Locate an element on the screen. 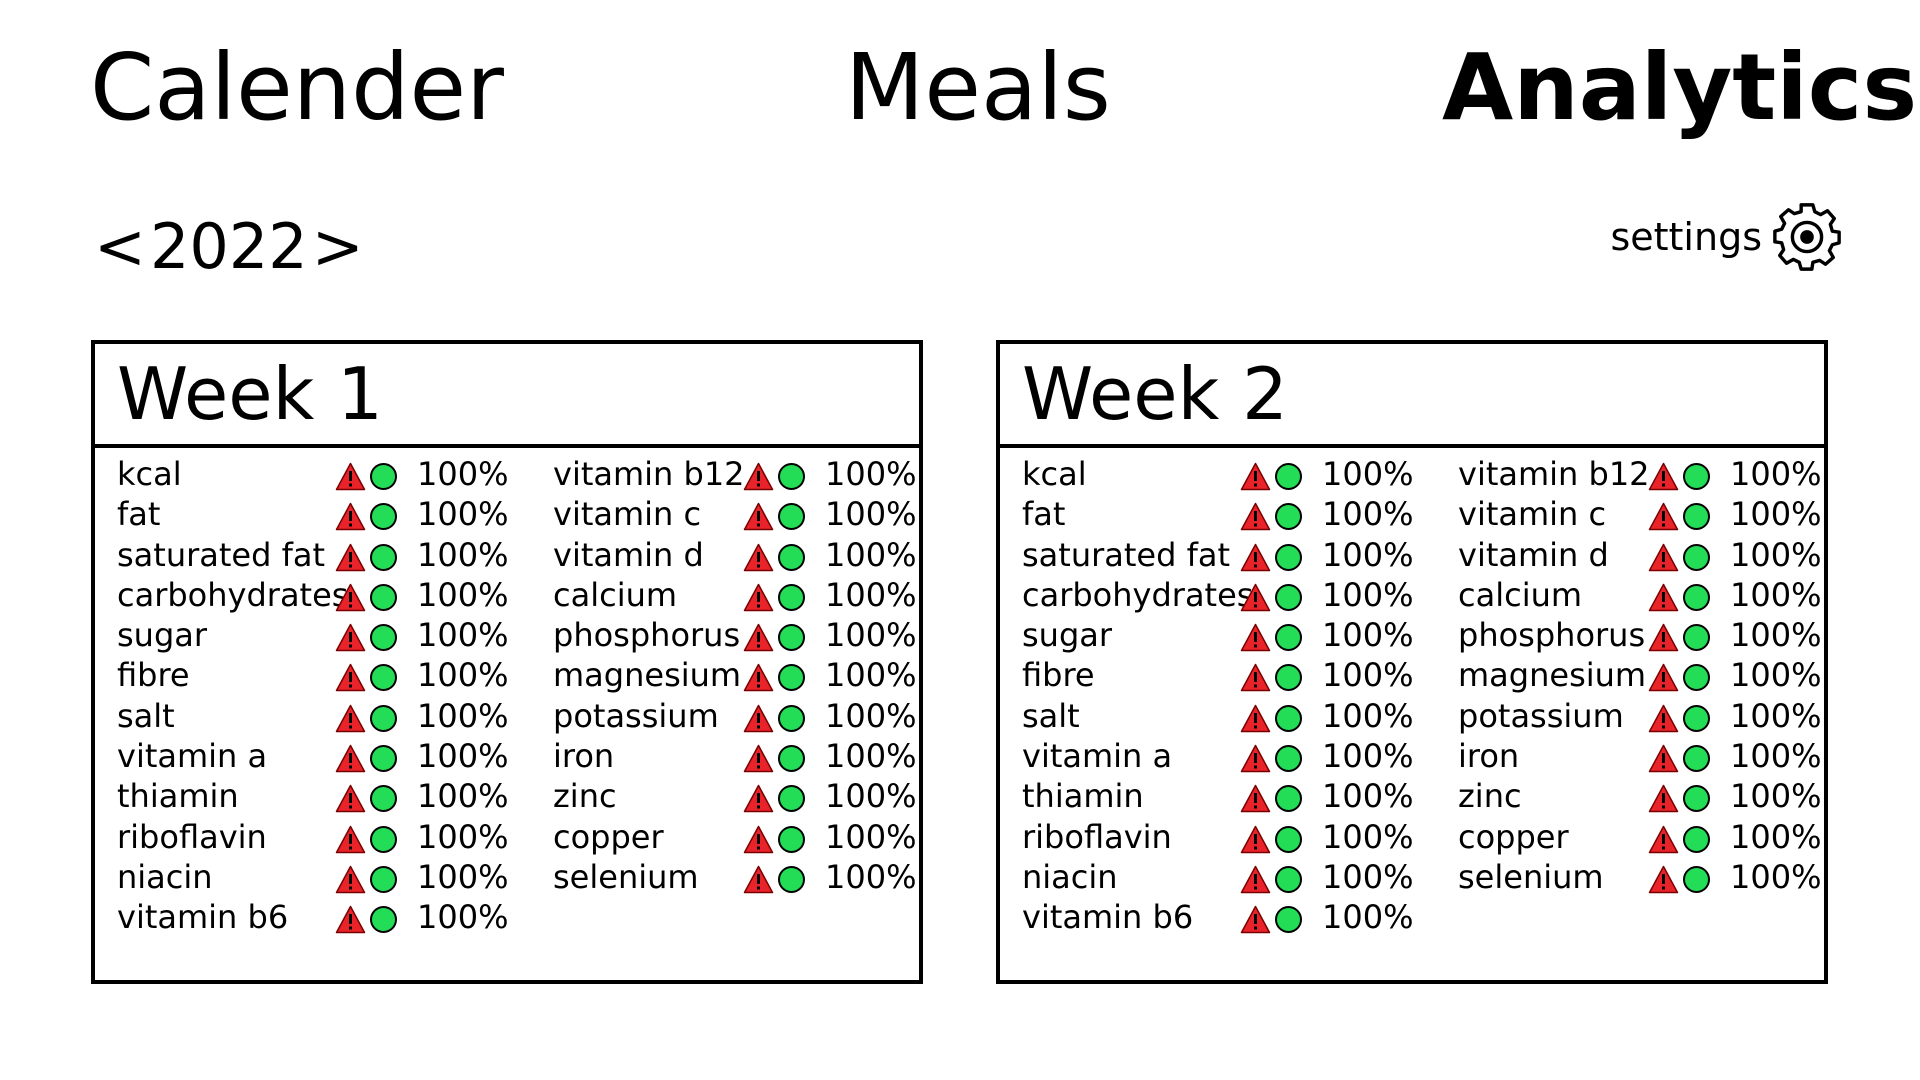  nutrient-label: vitamin d is located at coordinates (628, 554).